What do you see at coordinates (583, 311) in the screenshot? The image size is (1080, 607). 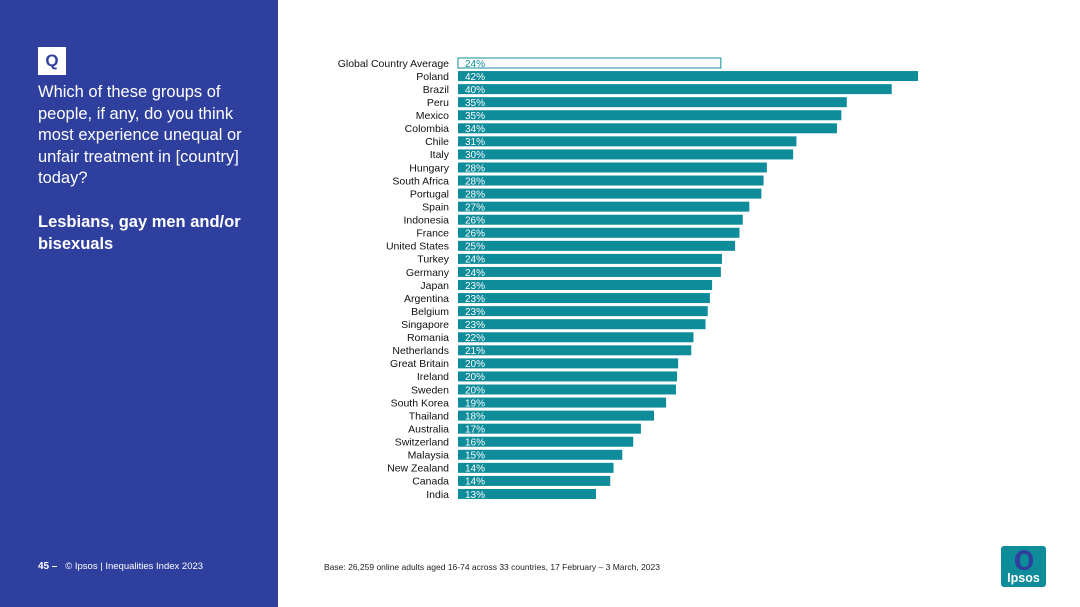 I see `bar-belgium` at bounding box center [583, 311].